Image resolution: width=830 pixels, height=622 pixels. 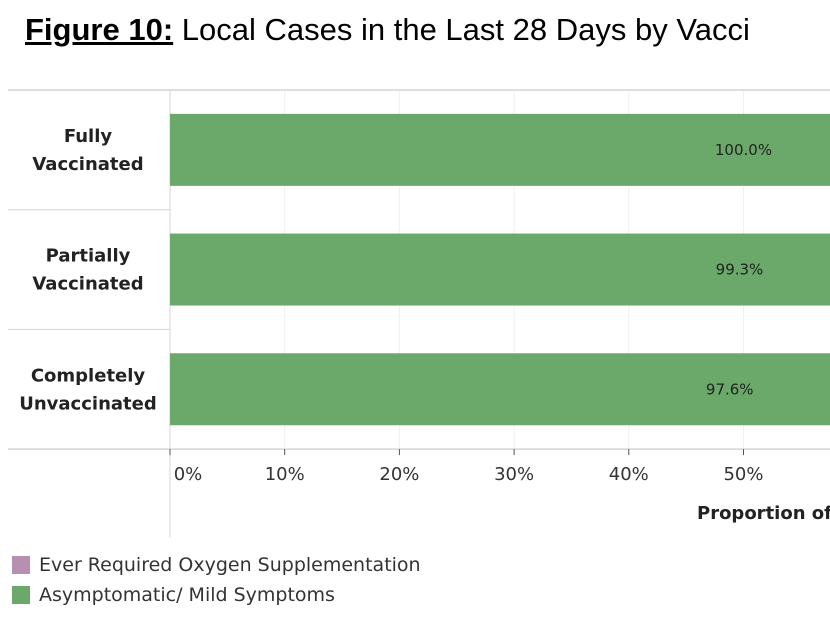 I want to click on legend-swatch-mild, so click(x=21, y=595).